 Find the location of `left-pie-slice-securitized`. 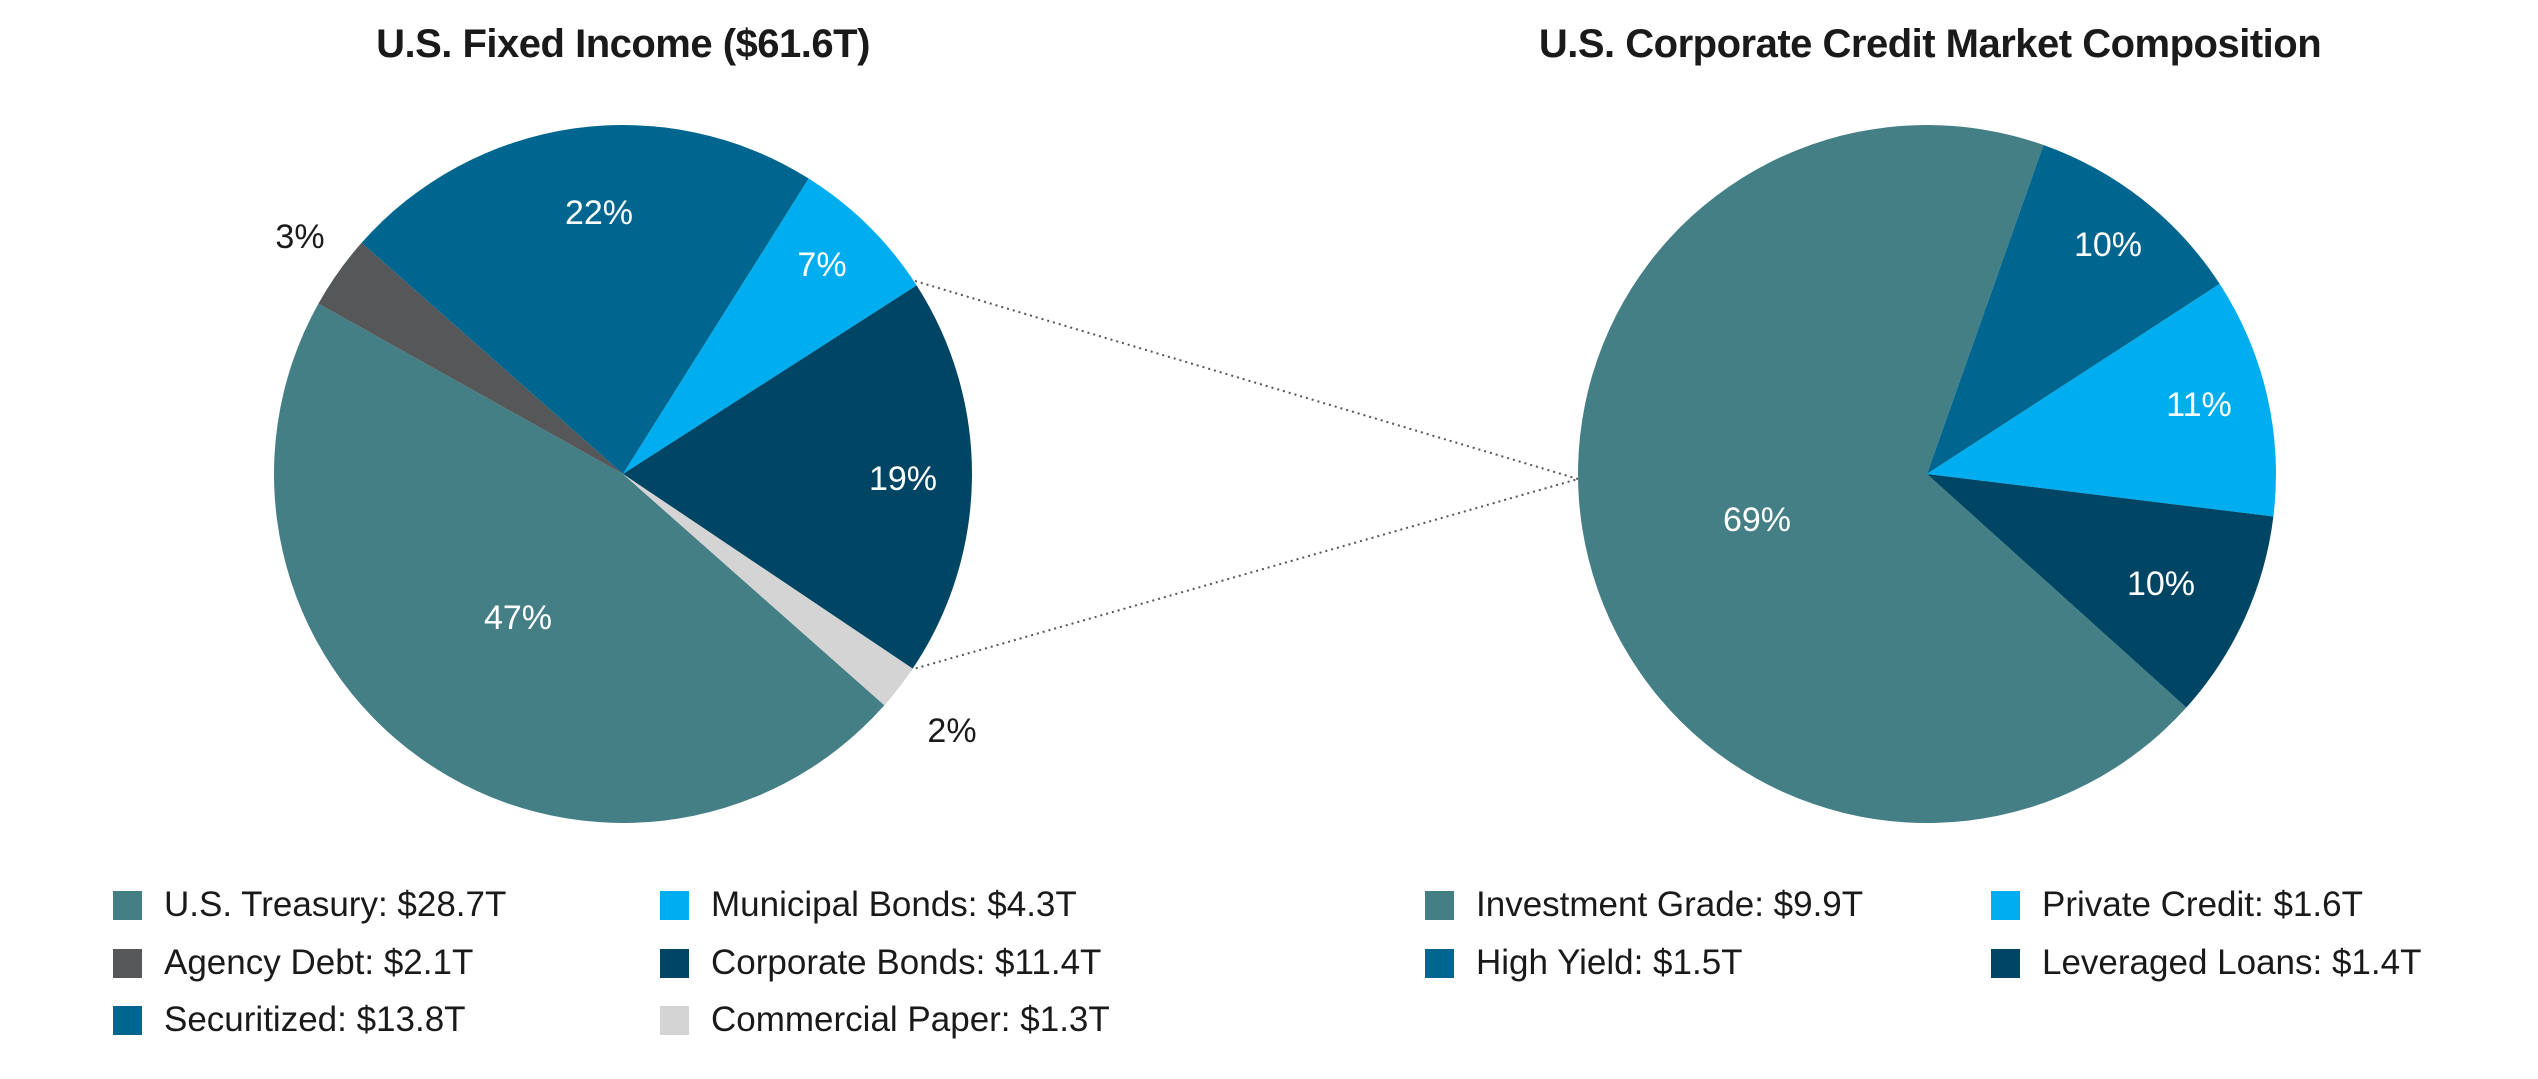

left-pie-slice-securitized is located at coordinates (585, 299).